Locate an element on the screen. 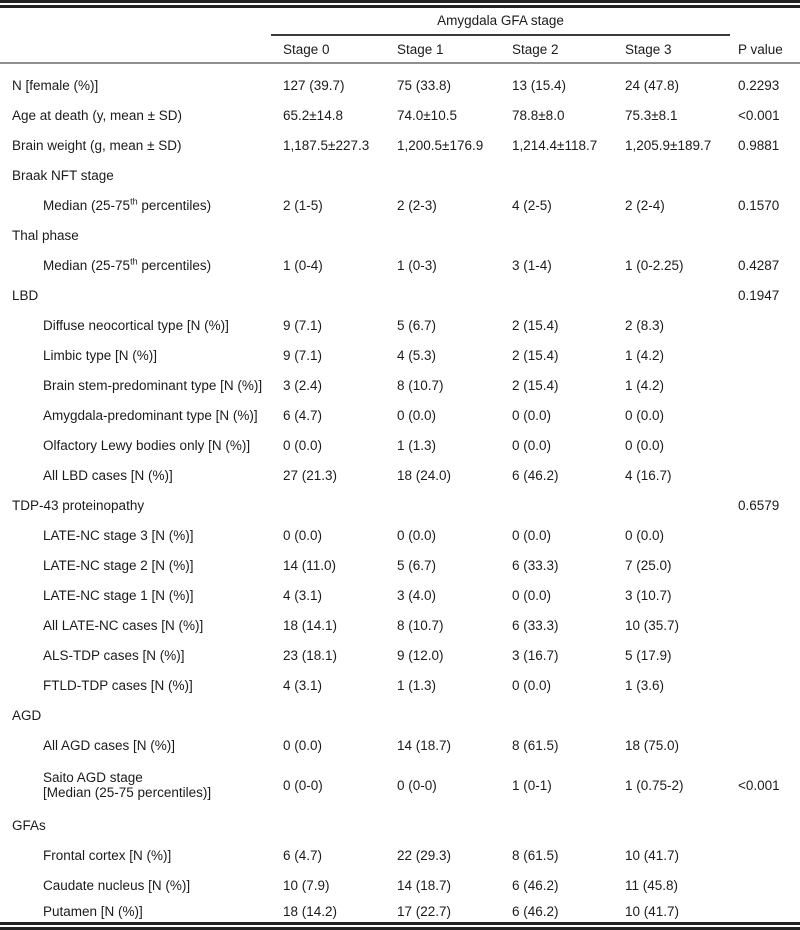  stage3-cell: 1 (3.6) is located at coordinates (645, 685).